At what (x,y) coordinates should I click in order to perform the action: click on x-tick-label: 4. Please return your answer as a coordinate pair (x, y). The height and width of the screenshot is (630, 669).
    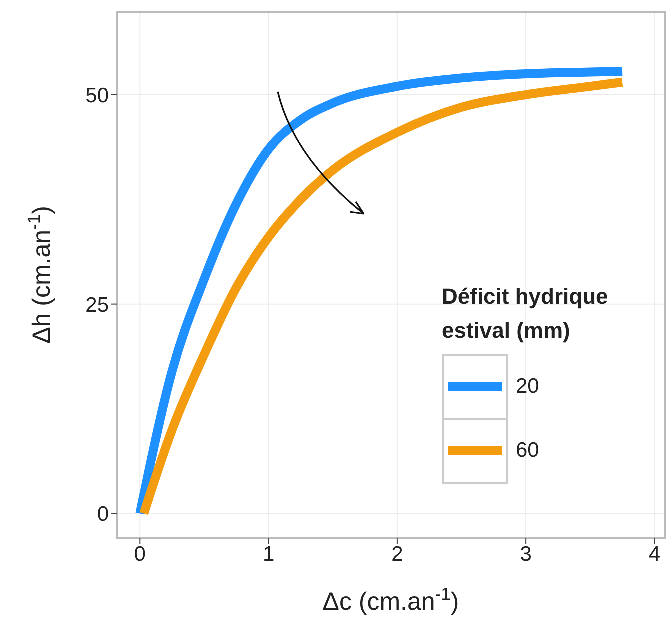
    Looking at the image, I should click on (654, 554).